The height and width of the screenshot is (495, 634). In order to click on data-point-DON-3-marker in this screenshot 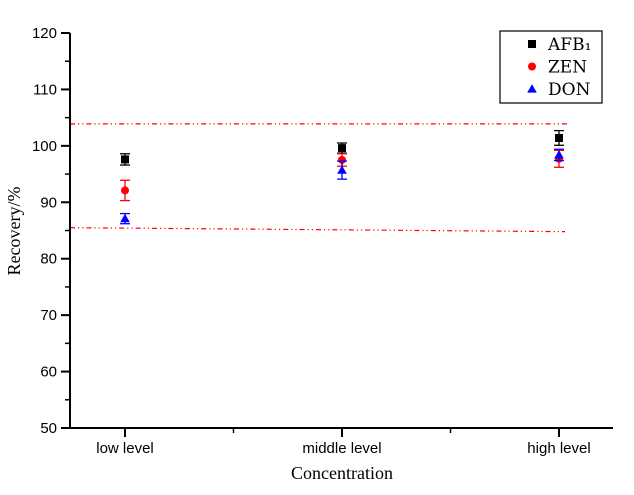, I will do `click(559, 154)`.